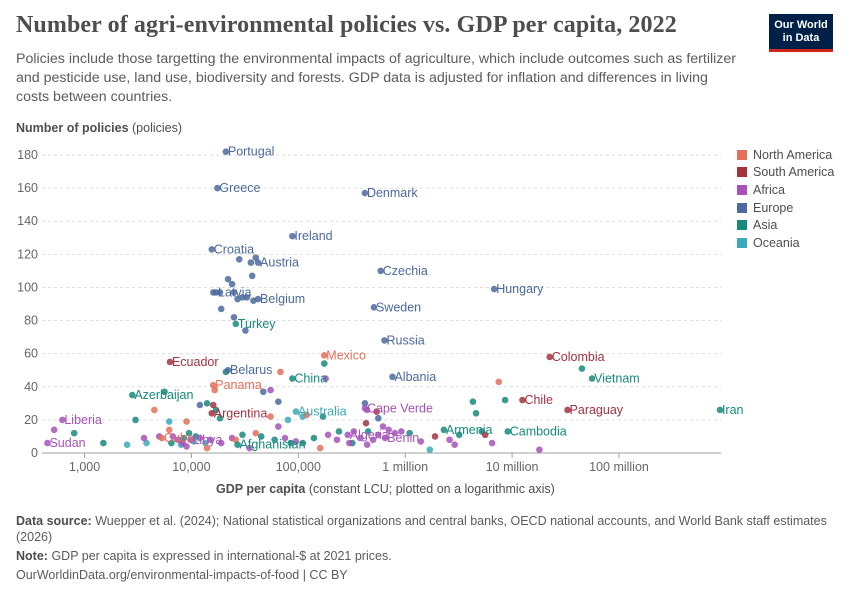  I want to click on legend-item-north-america: North America, so click(785, 155).